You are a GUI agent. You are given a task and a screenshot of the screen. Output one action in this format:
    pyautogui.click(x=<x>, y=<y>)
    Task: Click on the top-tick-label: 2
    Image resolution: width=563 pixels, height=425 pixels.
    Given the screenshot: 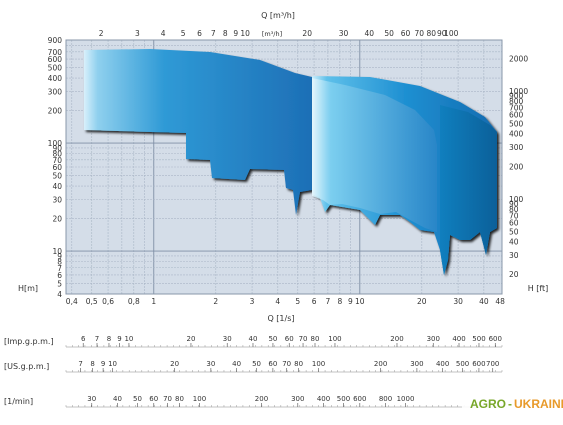 What is the action you would take?
    pyautogui.click(x=101, y=33)
    